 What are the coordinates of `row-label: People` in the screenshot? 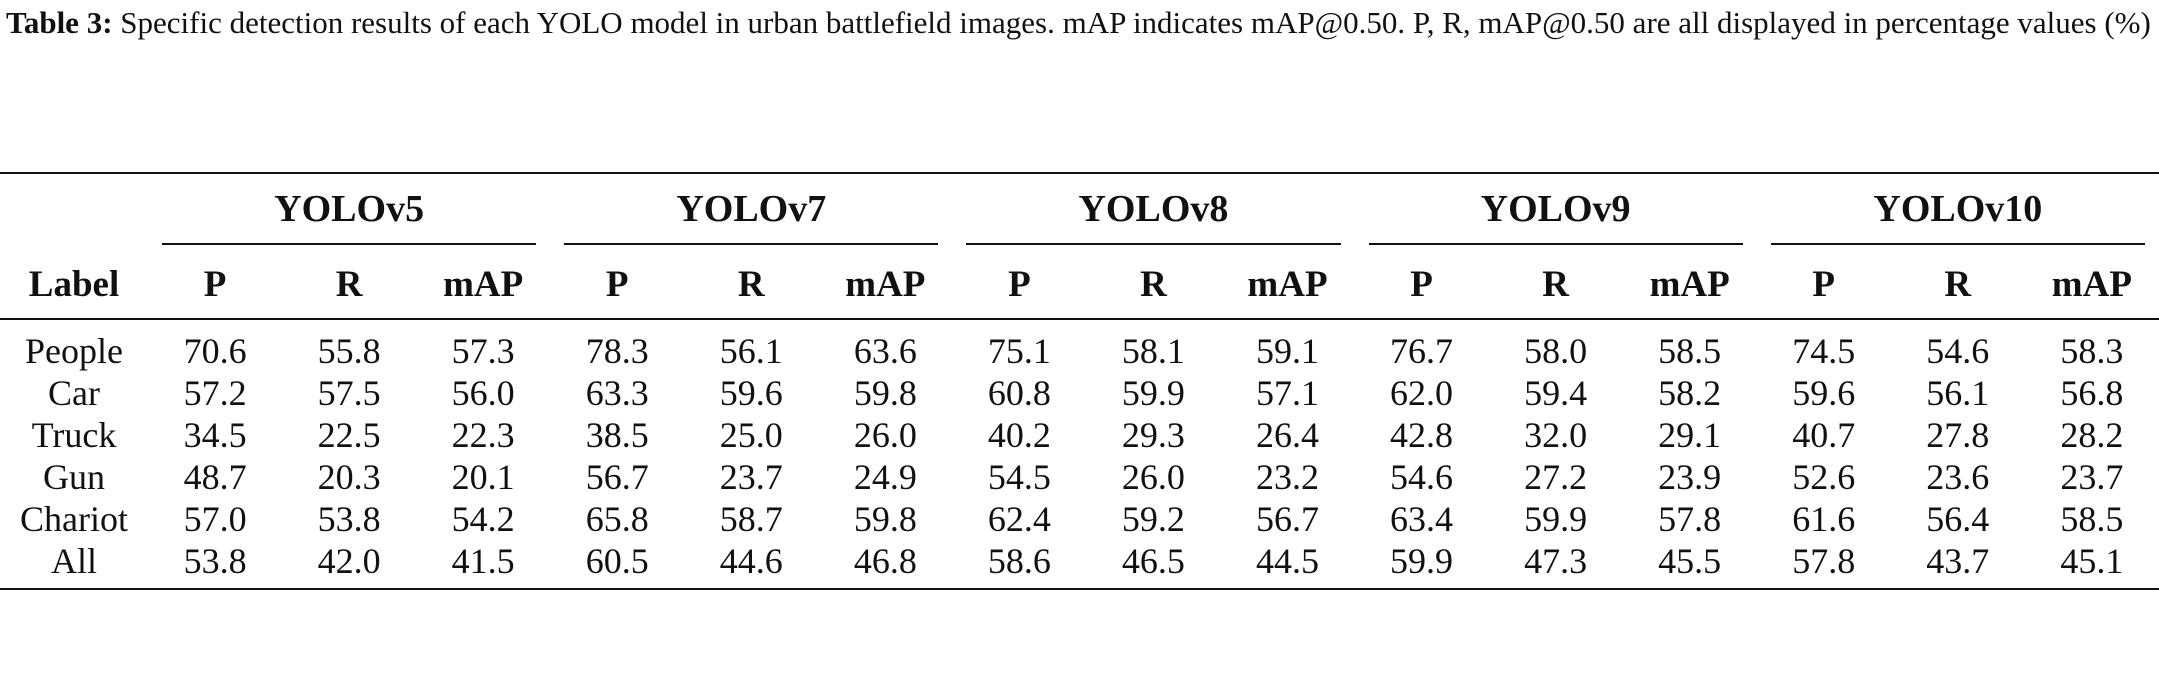 It's located at (74, 351).